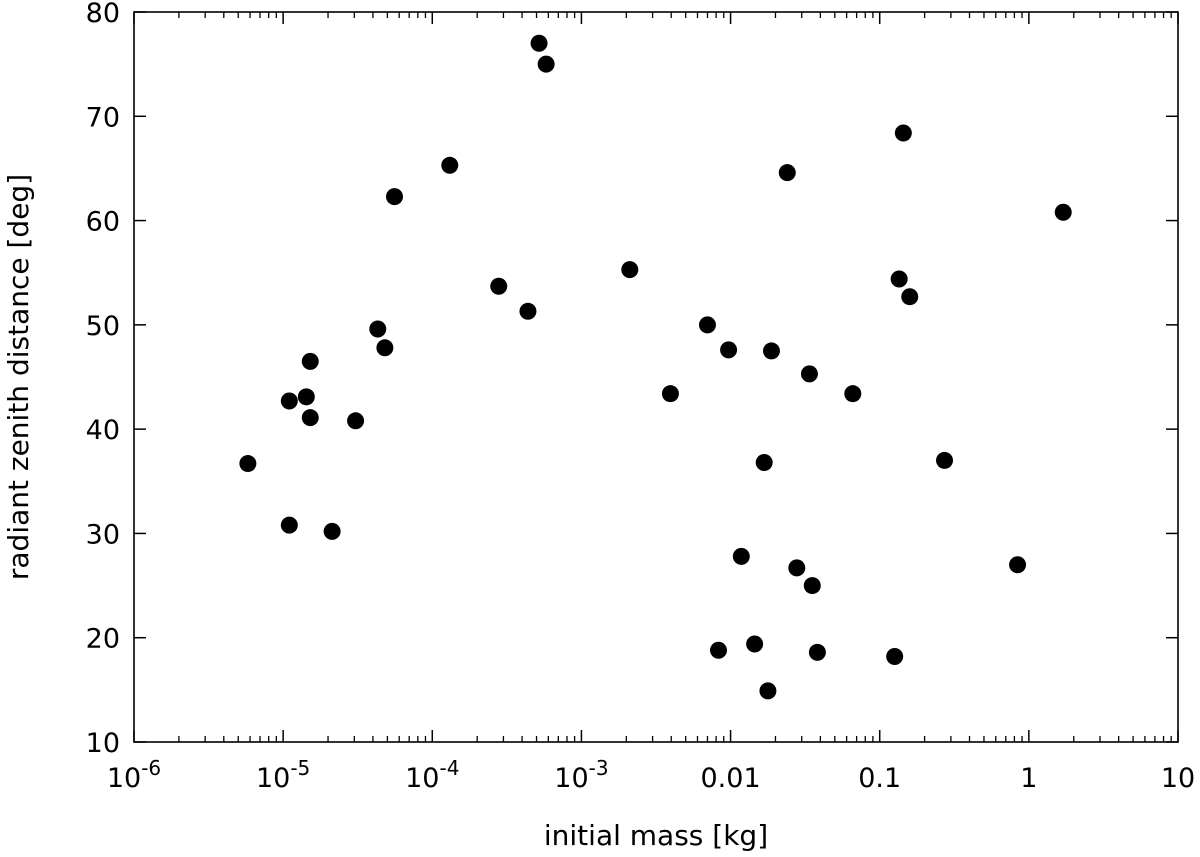 Image resolution: width=1200 pixels, height=857 pixels. I want to click on y-tick-label: 50, so click(103, 326).